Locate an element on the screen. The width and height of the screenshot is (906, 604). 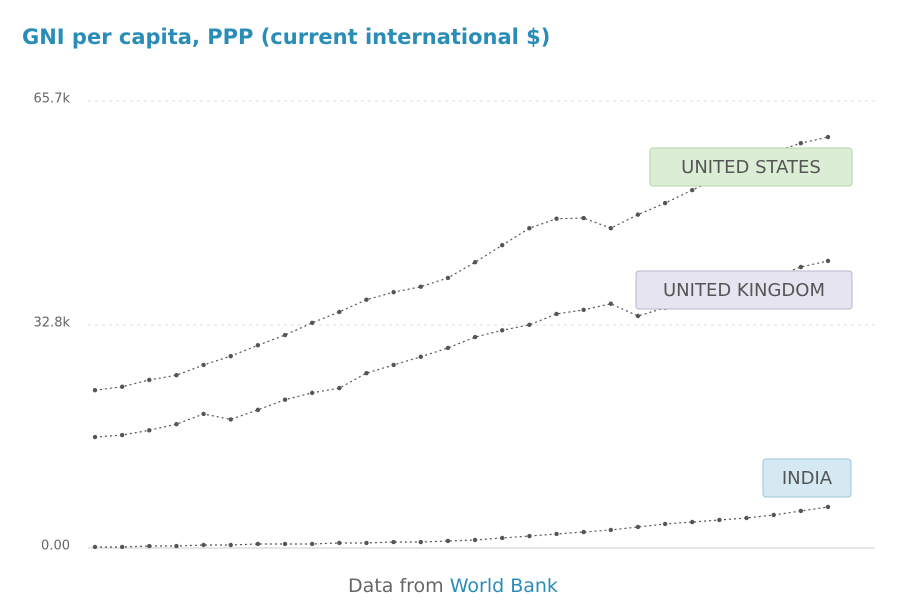
series-label: UNITED KINGDOM is located at coordinates (744, 290).